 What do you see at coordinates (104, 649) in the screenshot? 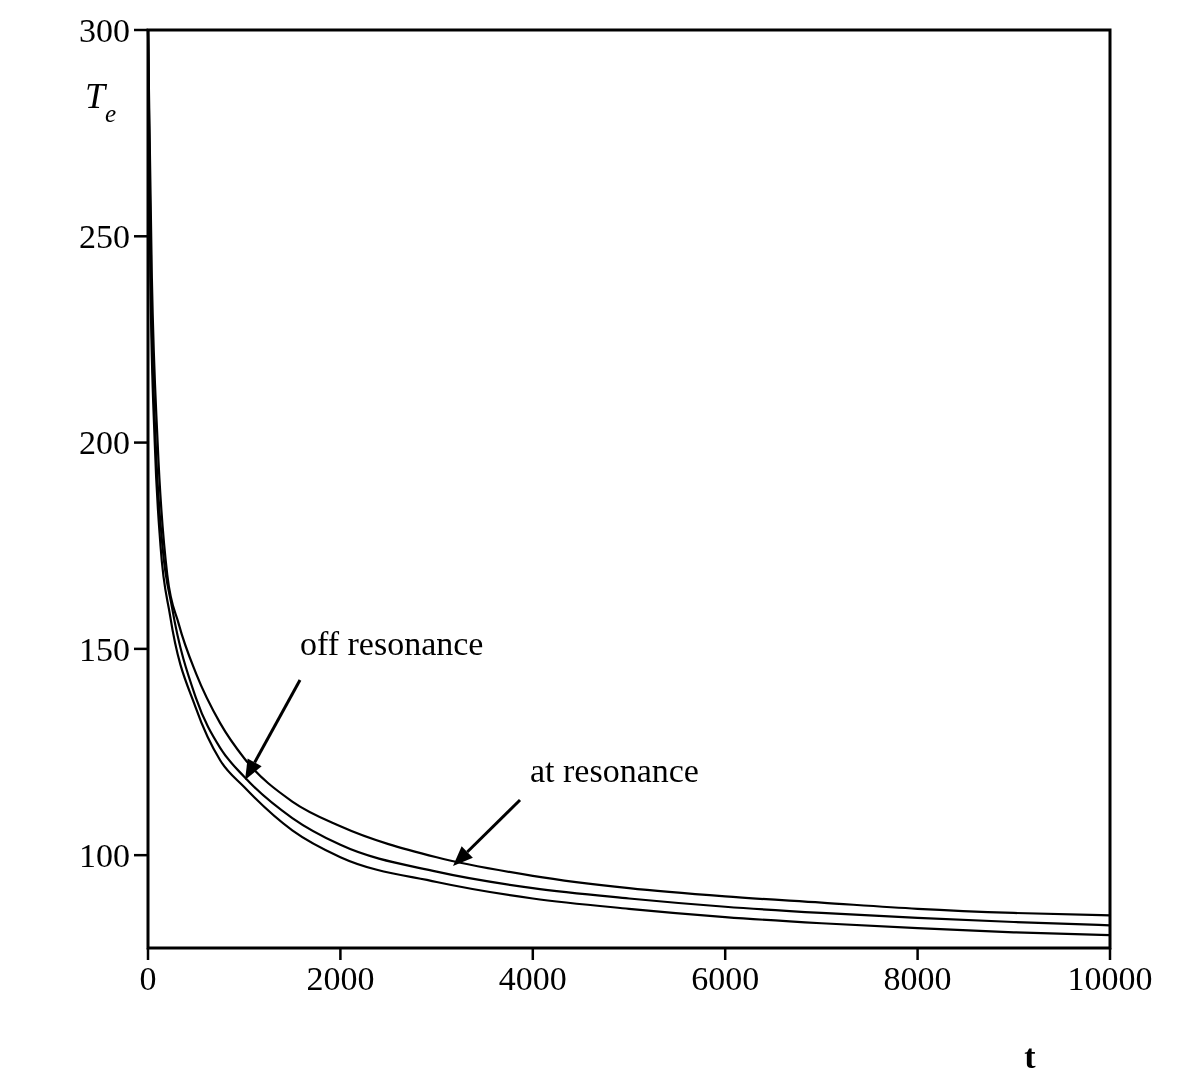
I see `y-tick-label: 150` at bounding box center [104, 649].